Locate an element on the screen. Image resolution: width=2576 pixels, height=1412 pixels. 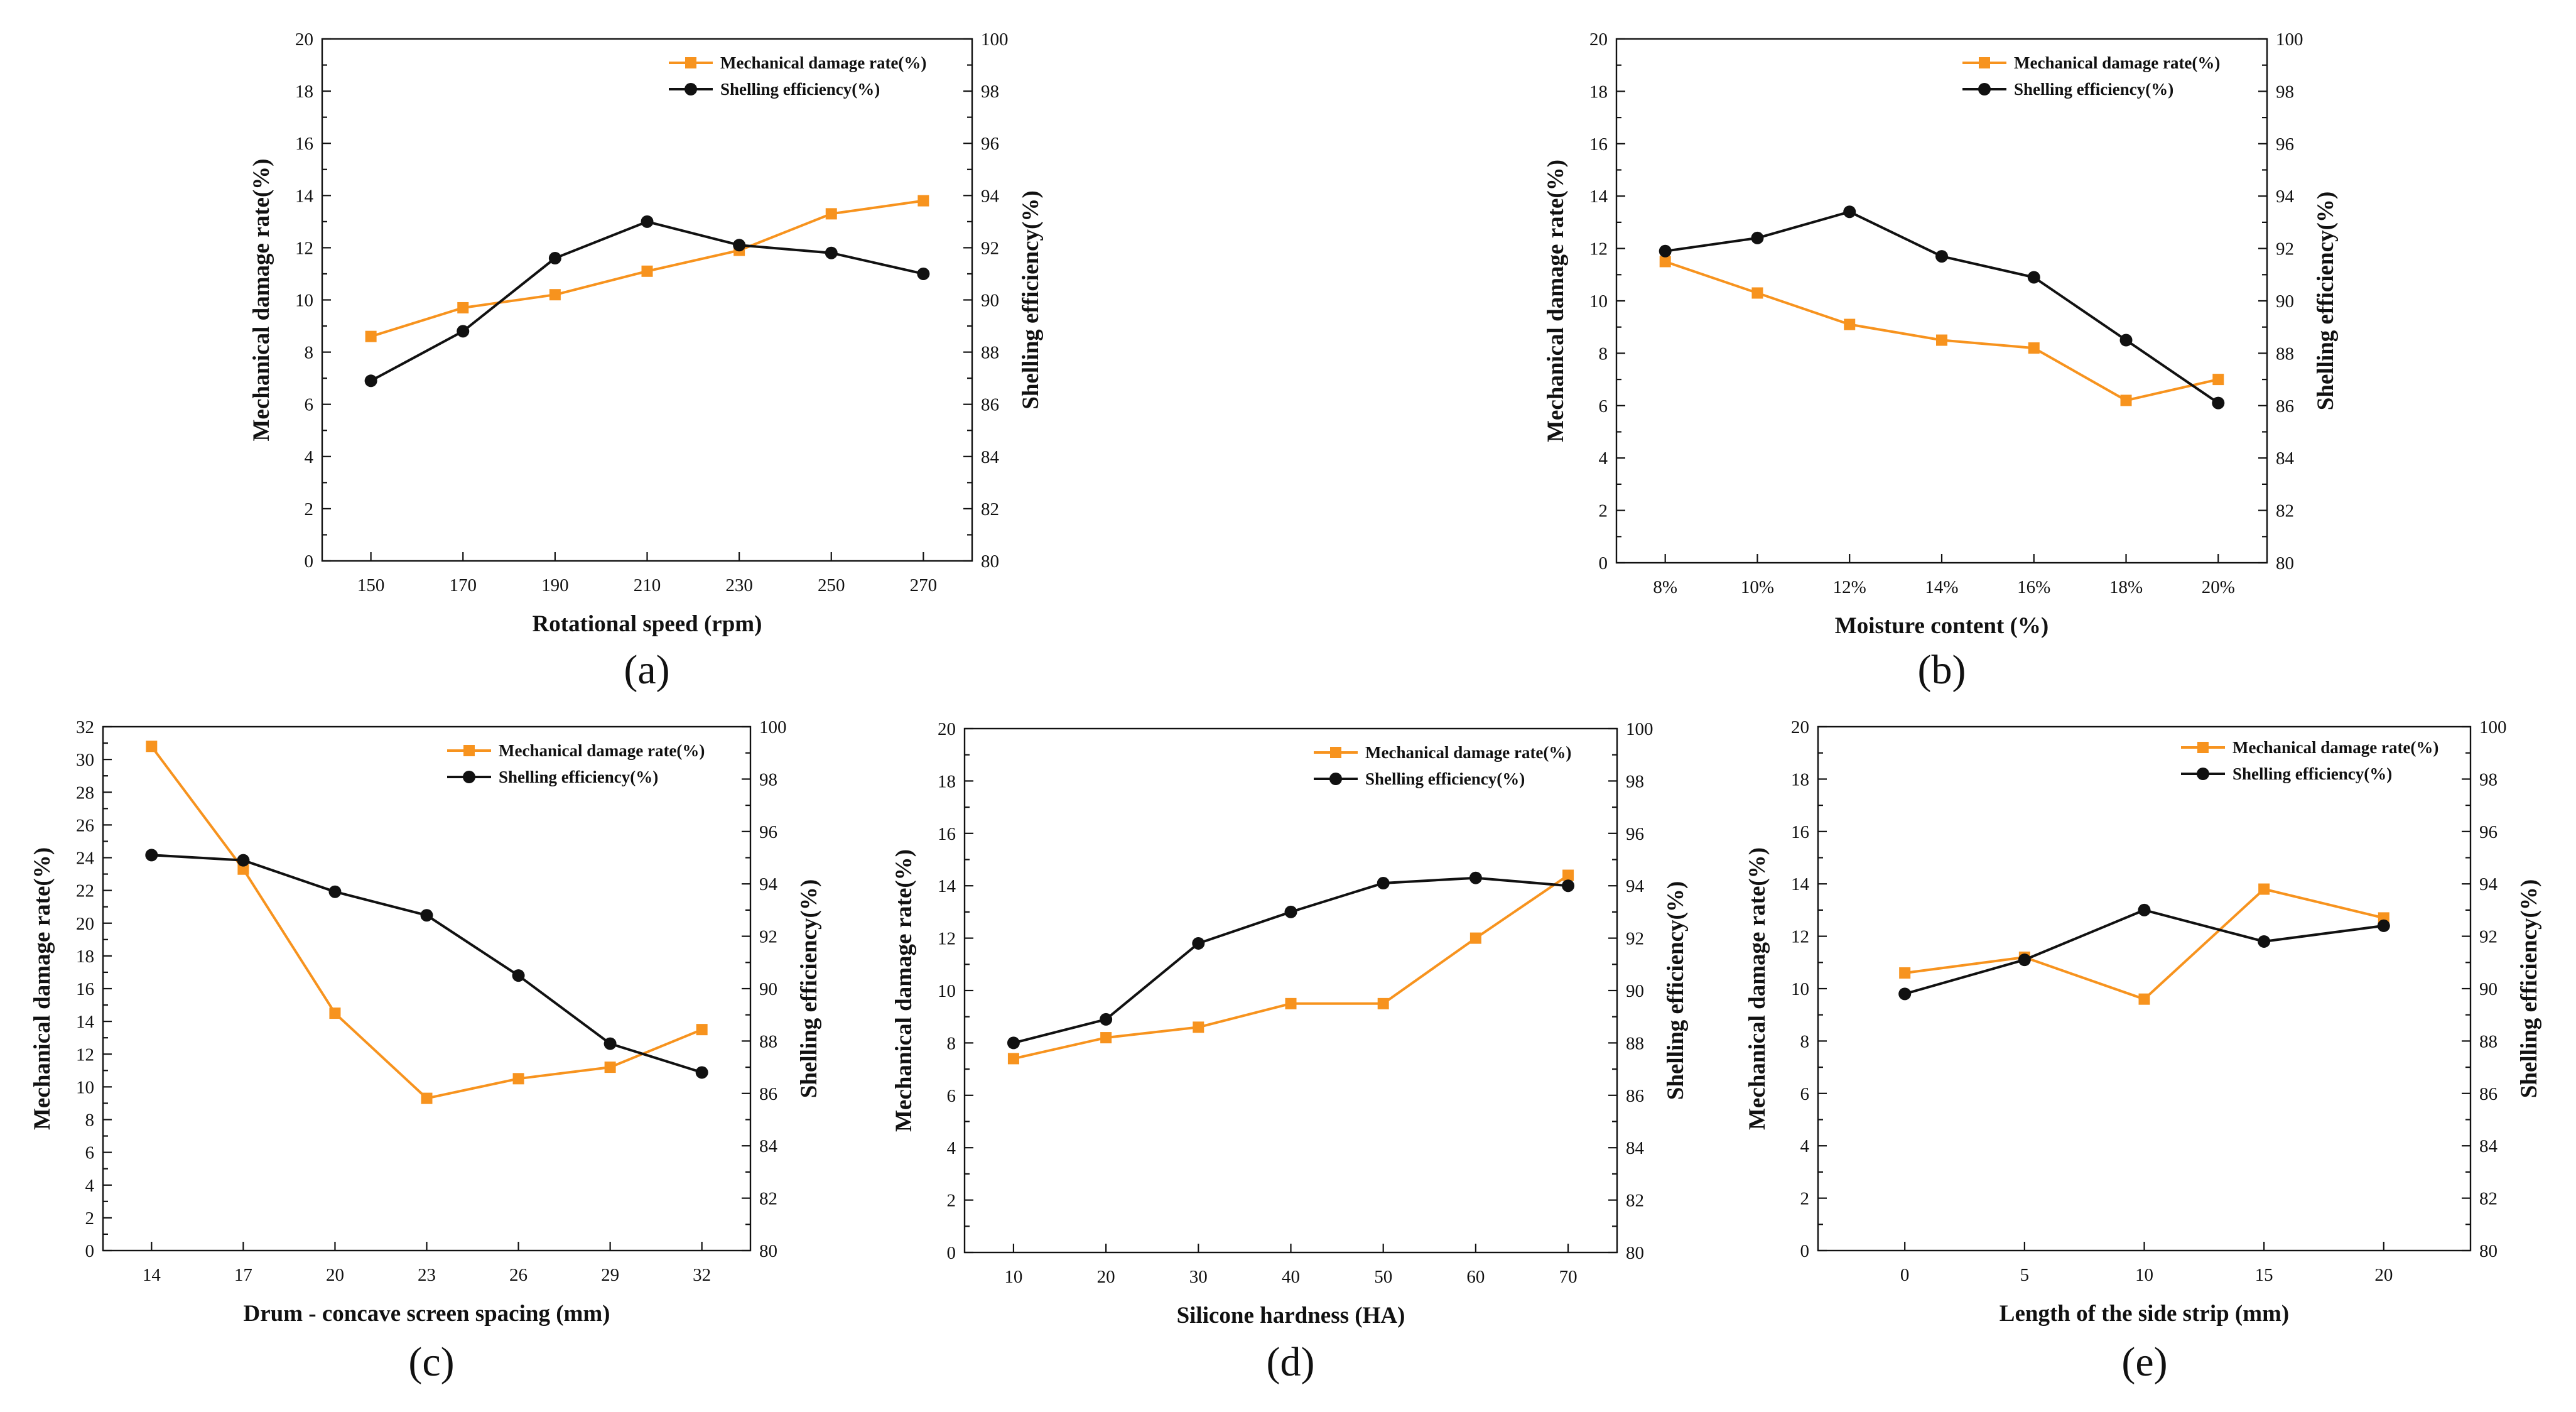
x-axis-tick-label: 20% is located at coordinates (2219, 587).